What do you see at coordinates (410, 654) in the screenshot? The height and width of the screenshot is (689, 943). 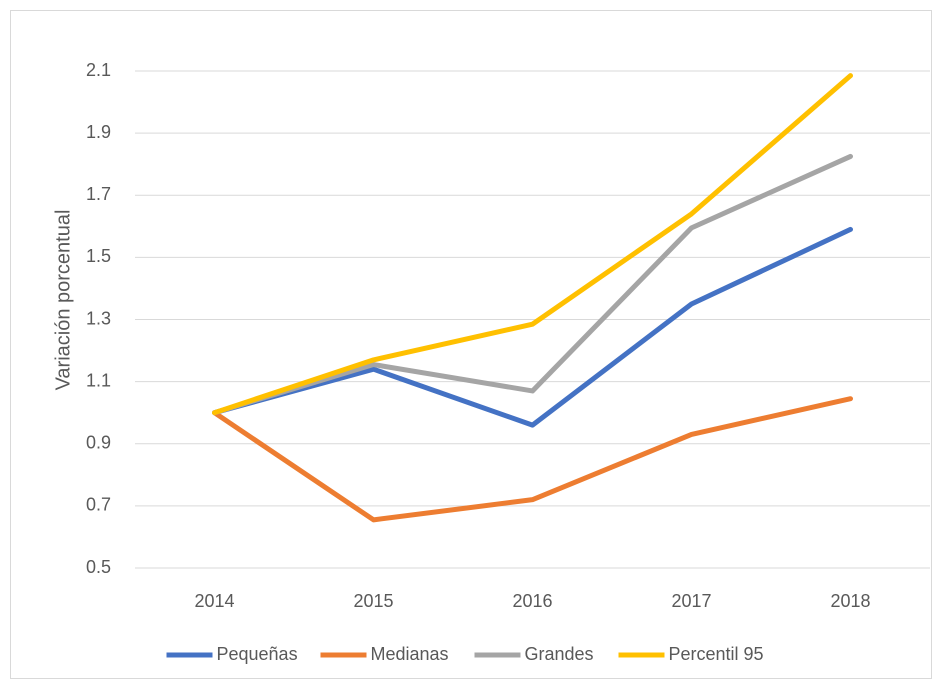 I see `legend-label: Medianas` at bounding box center [410, 654].